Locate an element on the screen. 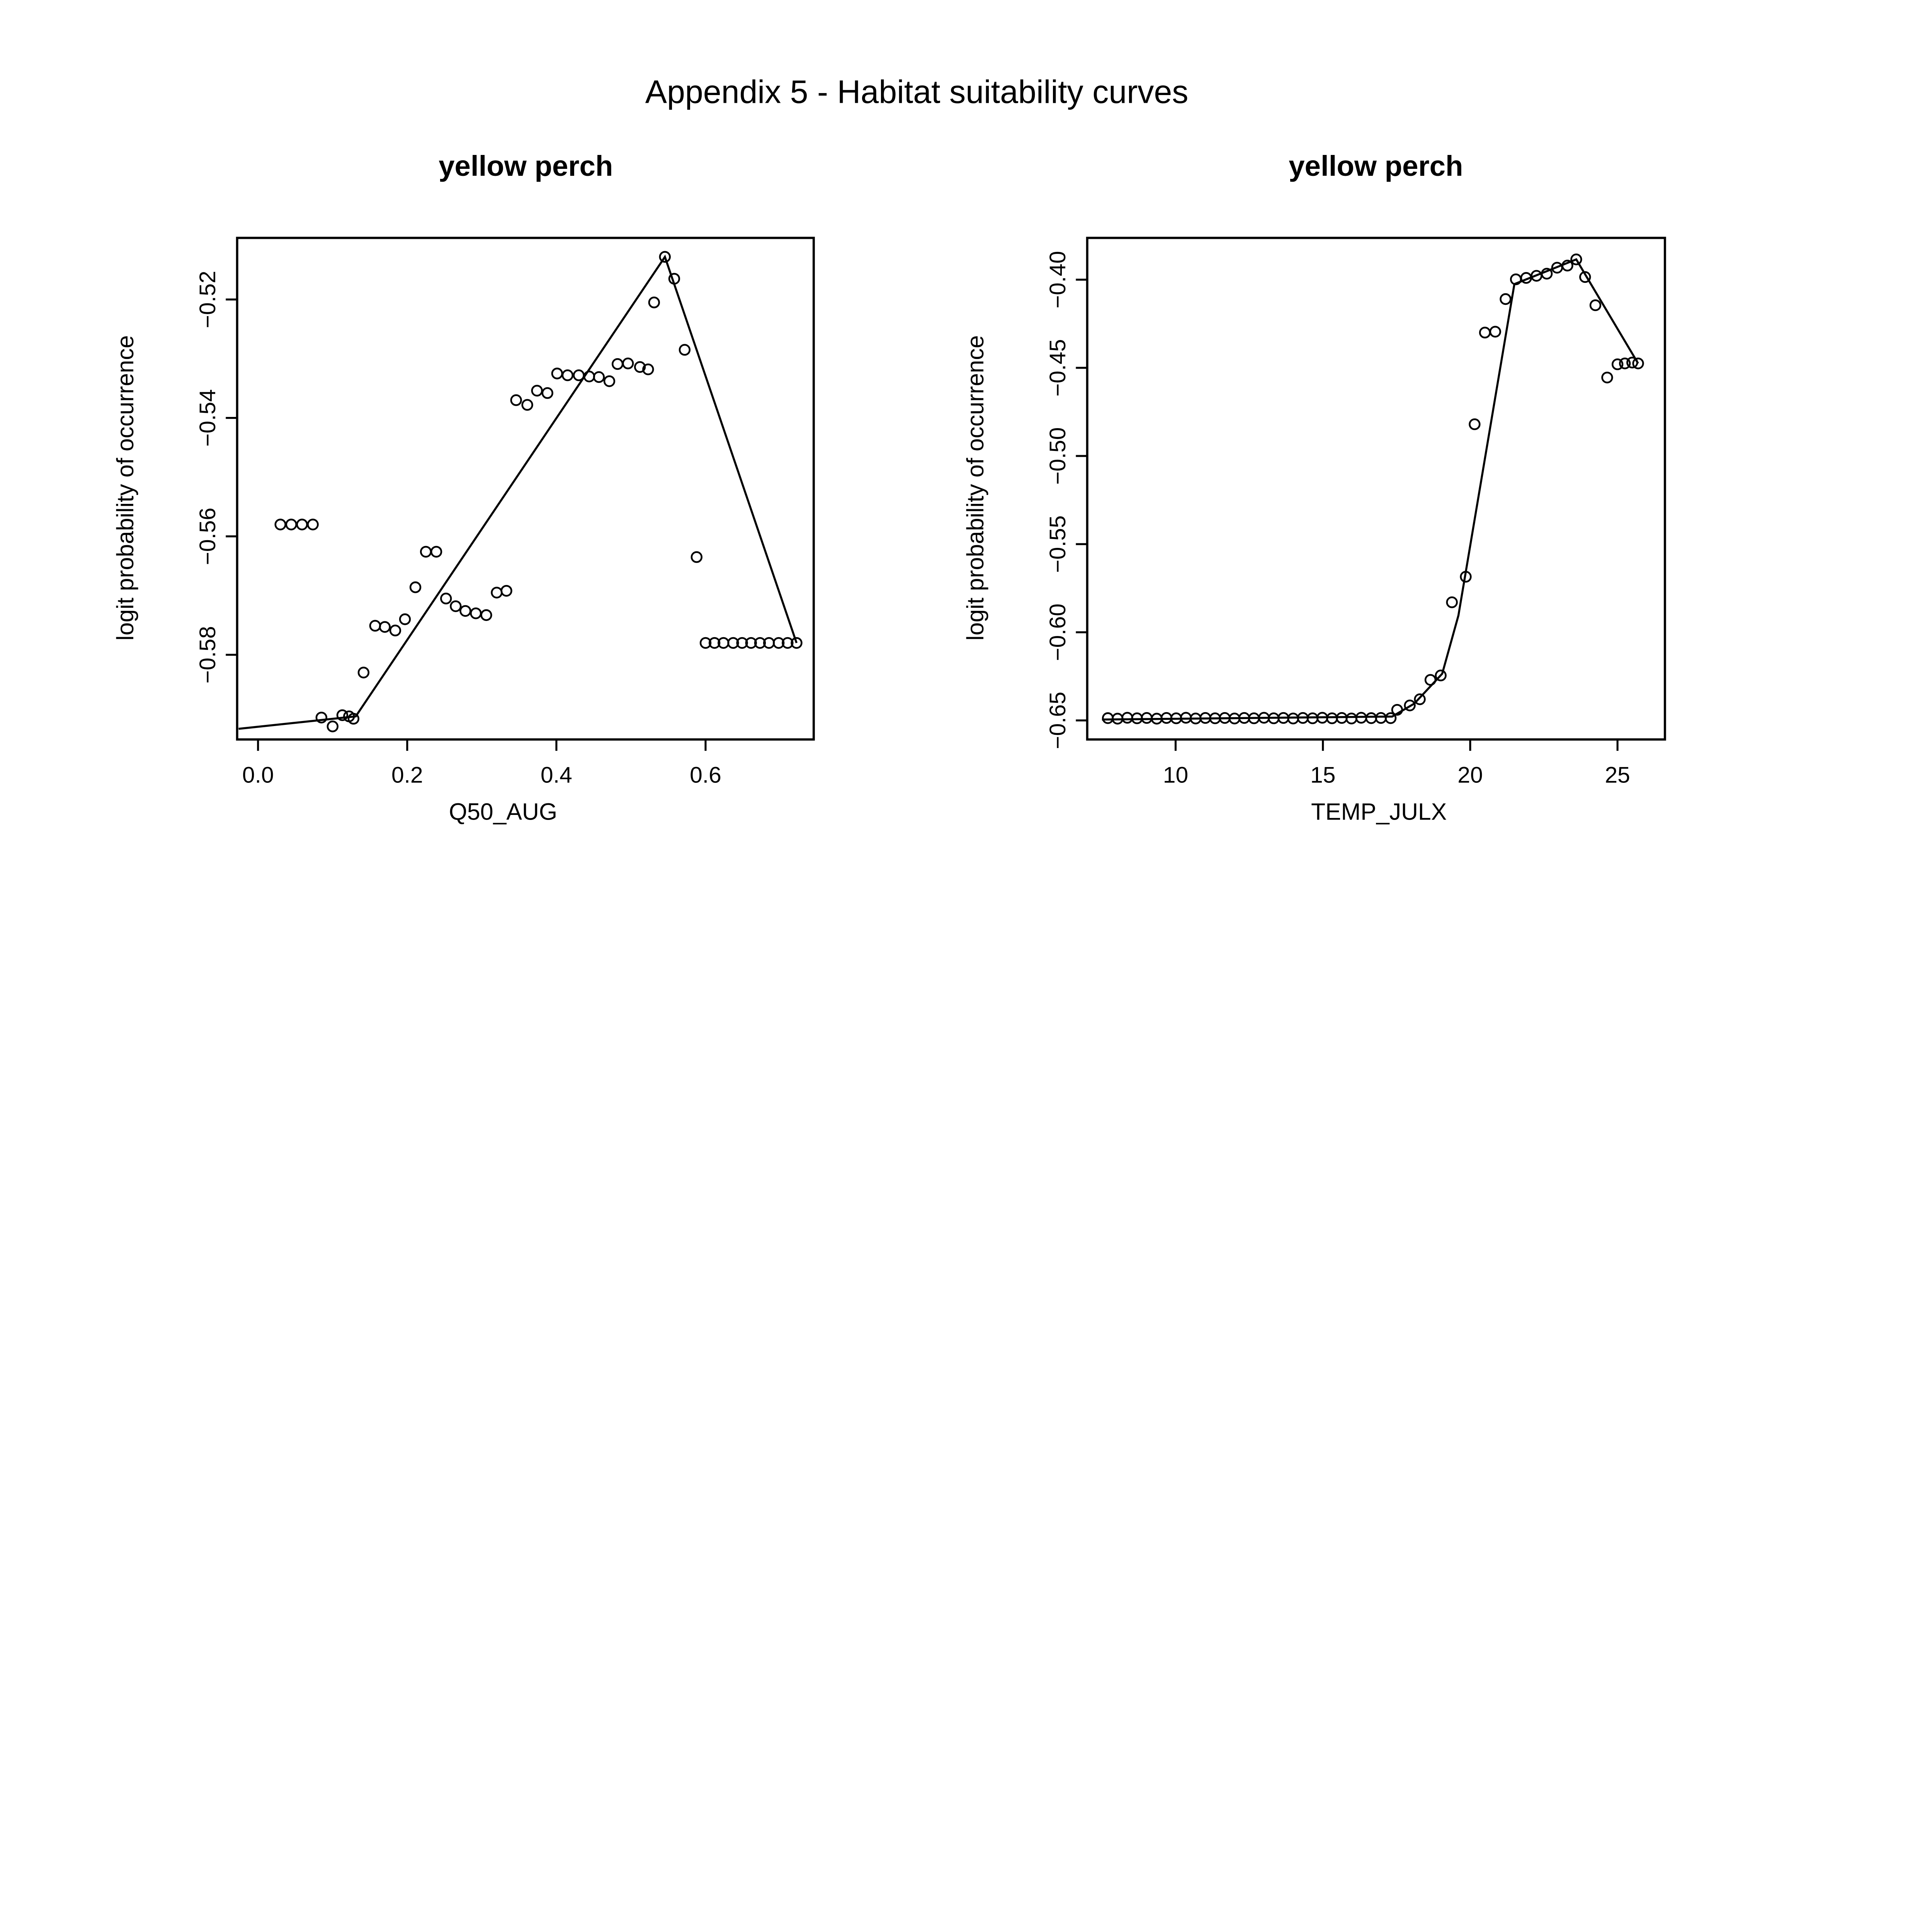 The height and width of the screenshot is (1932, 1932). y-tick-label: −0.55 is located at coordinates (1057, 544).